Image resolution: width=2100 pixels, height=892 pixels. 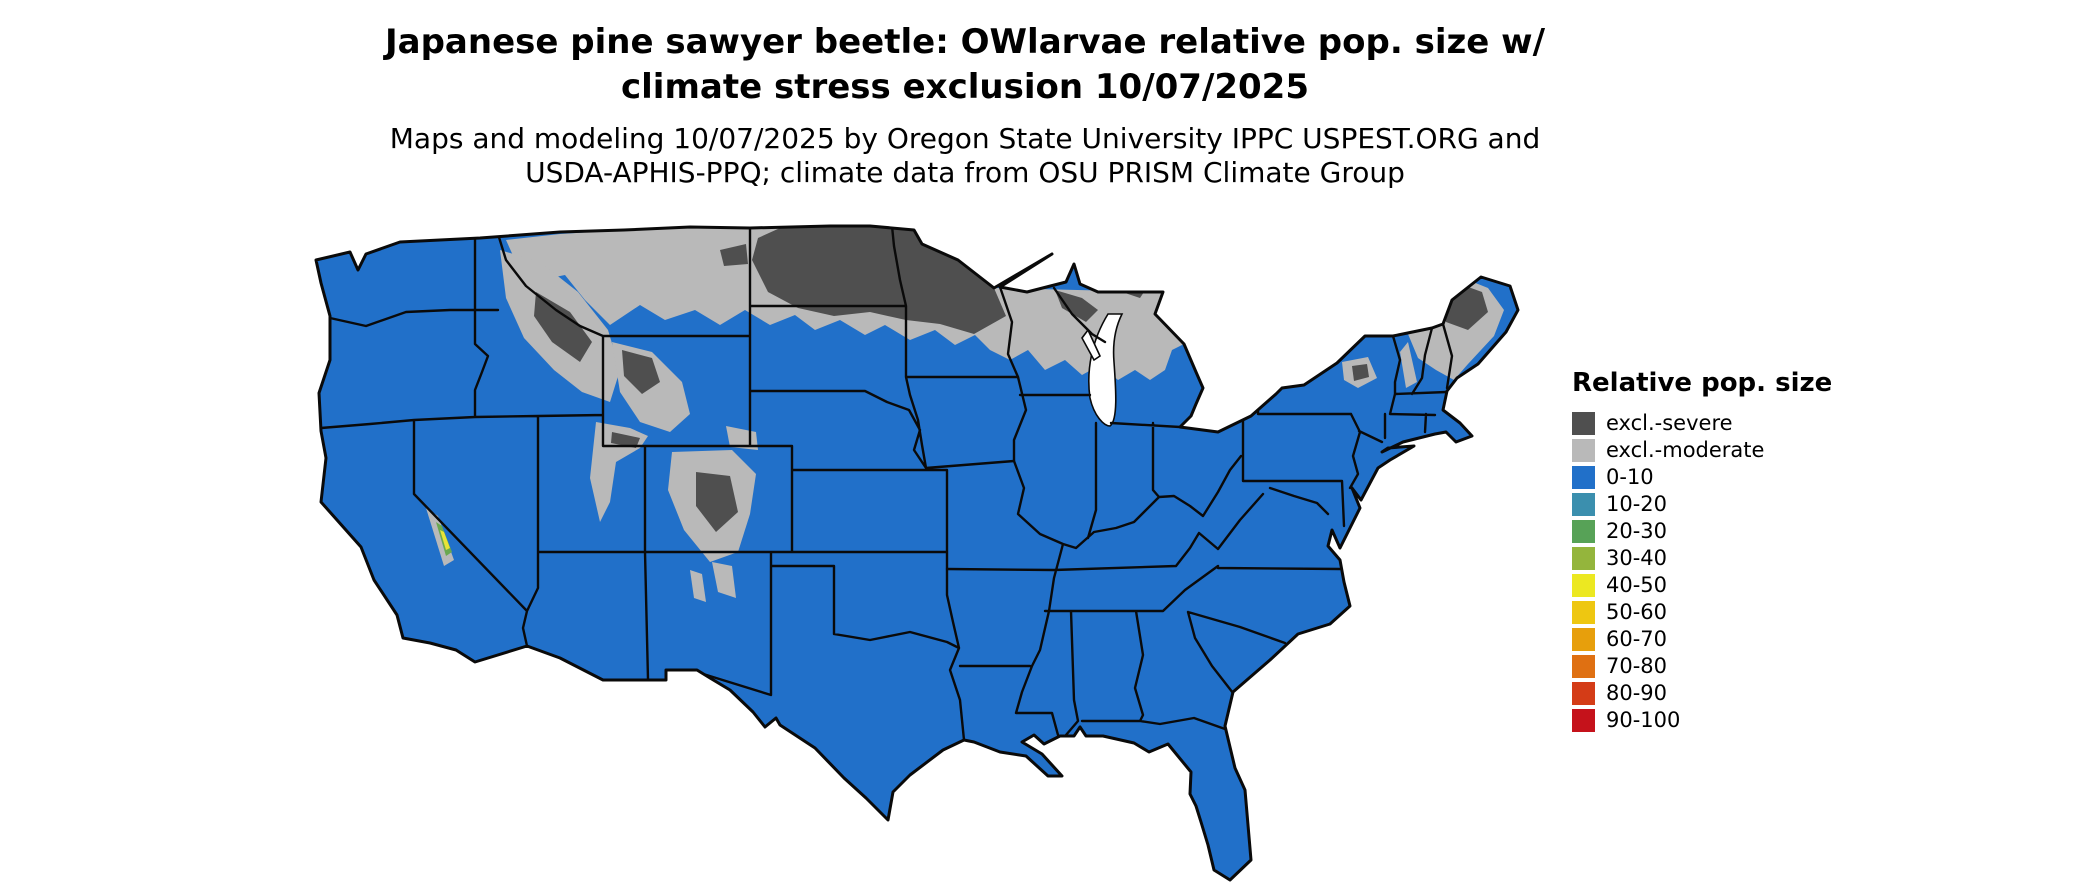 What do you see at coordinates (1702, 612) in the screenshot?
I see `legend-item: 50-60` at bounding box center [1702, 612].